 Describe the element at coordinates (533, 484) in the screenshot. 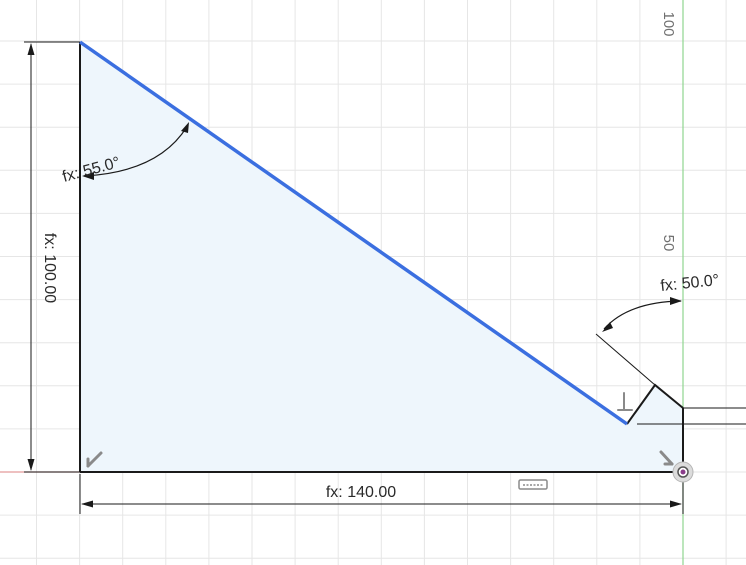

I see `horizontal-constraint-icon` at that location.